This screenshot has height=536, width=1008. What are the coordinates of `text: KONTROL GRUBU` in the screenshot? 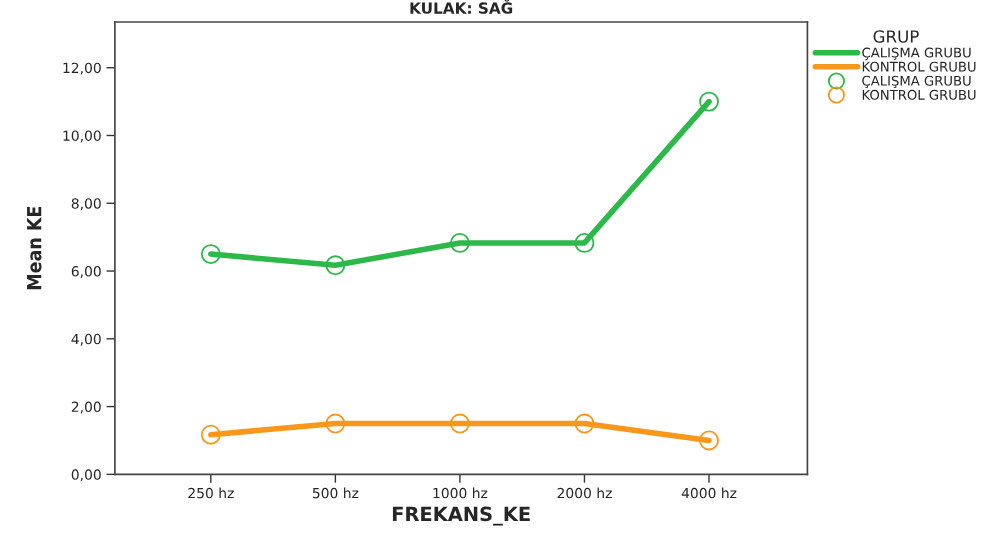 It's located at (919, 66).